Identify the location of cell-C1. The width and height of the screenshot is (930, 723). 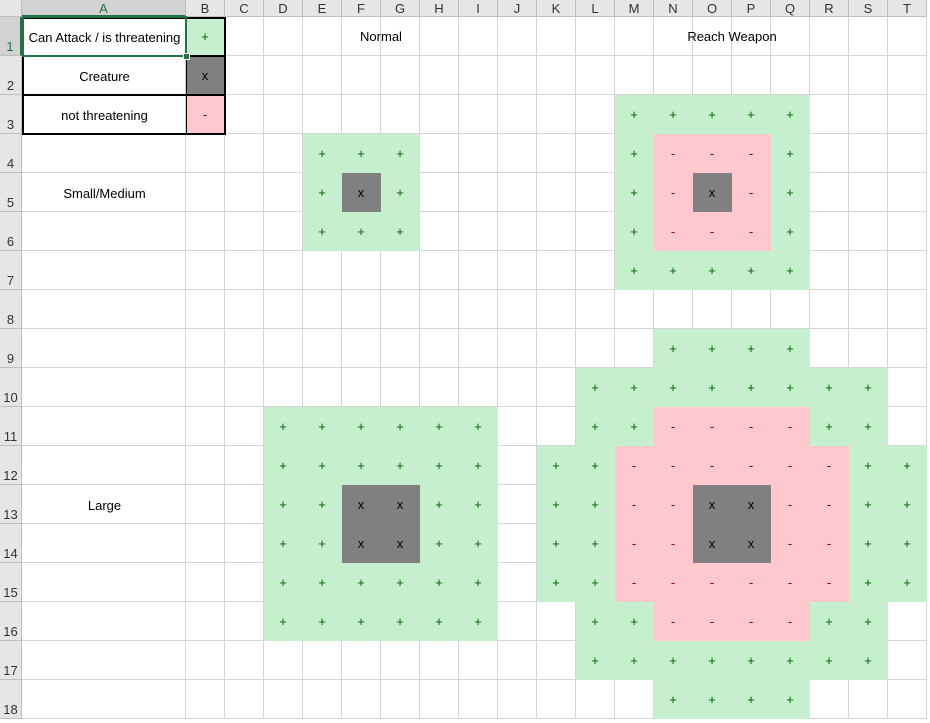
(244, 36).